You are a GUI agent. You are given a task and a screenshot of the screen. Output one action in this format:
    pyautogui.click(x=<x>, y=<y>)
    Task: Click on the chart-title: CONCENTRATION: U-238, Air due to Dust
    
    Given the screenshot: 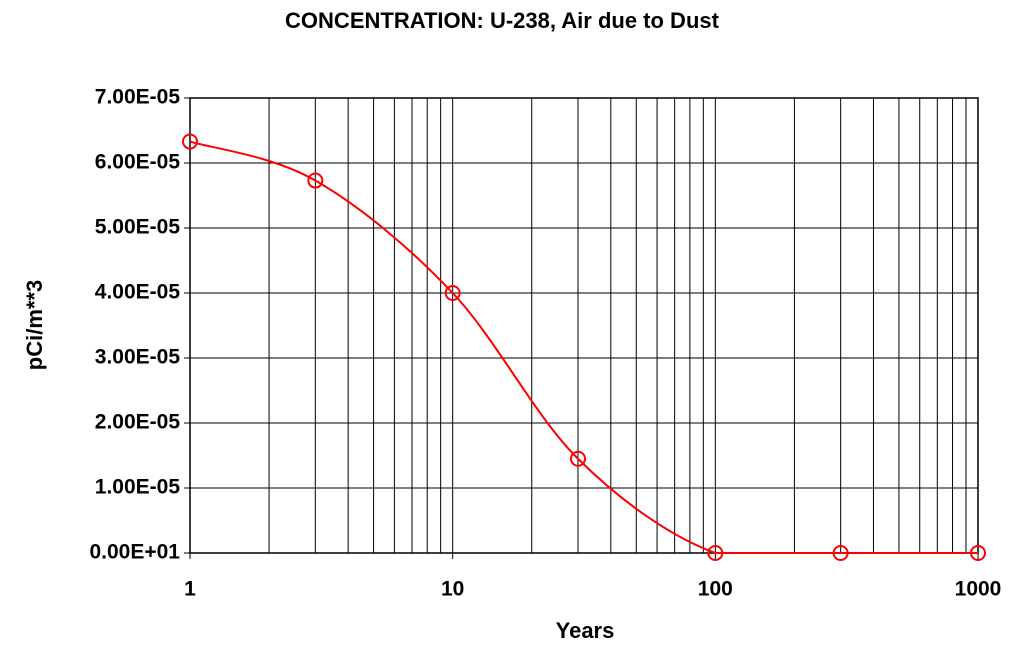 What is the action you would take?
    pyautogui.click(x=502, y=20)
    